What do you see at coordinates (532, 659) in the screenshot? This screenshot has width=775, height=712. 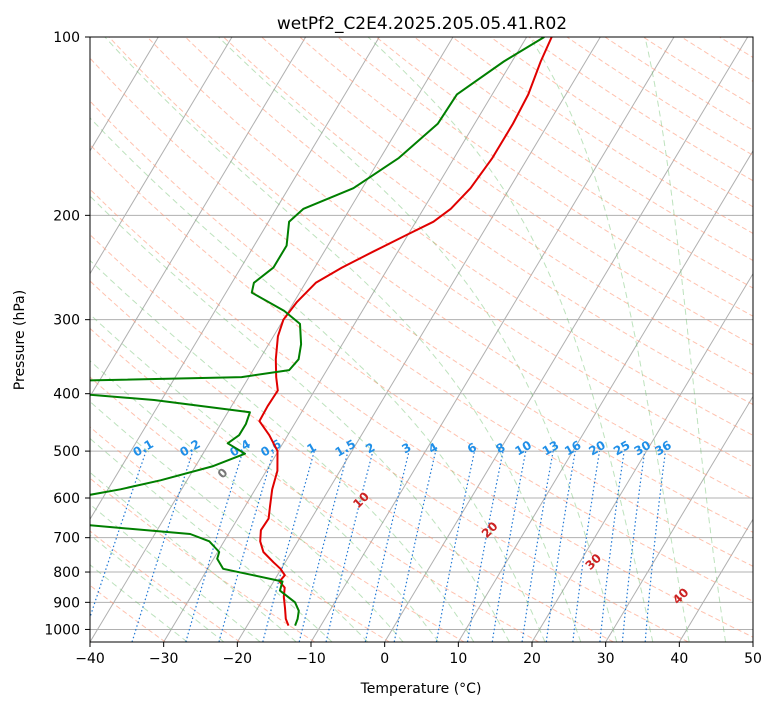 I see `x-tick-label: 20` at bounding box center [532, 659].